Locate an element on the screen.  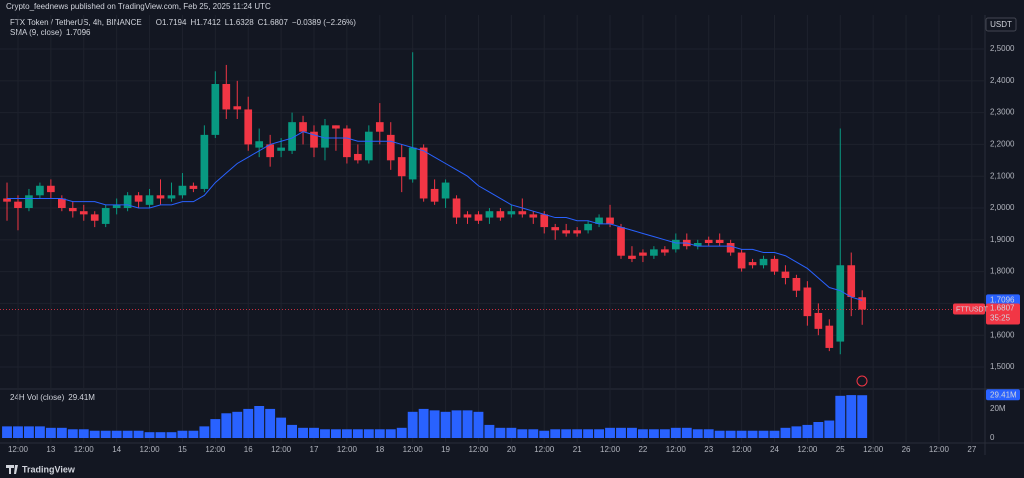
x-tick-label: 27 is located at coordinates (971, 449).